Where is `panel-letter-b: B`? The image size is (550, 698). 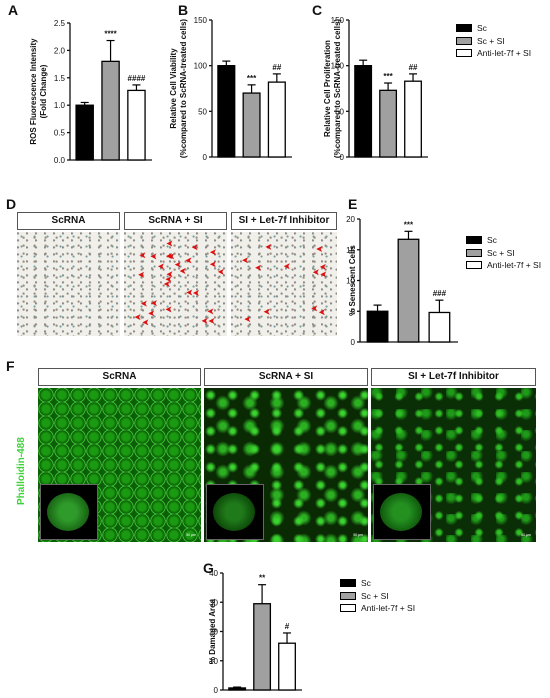 panel-letter-b: B is located at coordinates (183, 10).